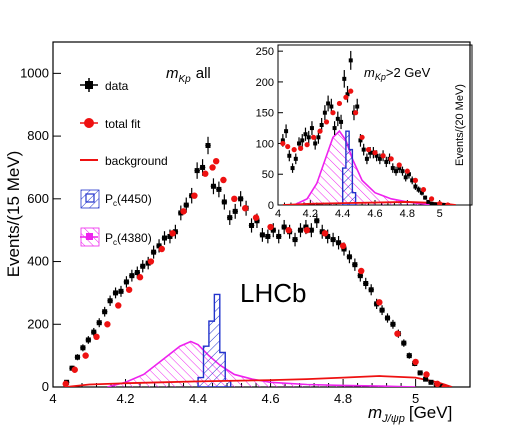 This screenshot has height=430, width=523. I want to click on main-y-tick-label: 400, so click(38, 261).